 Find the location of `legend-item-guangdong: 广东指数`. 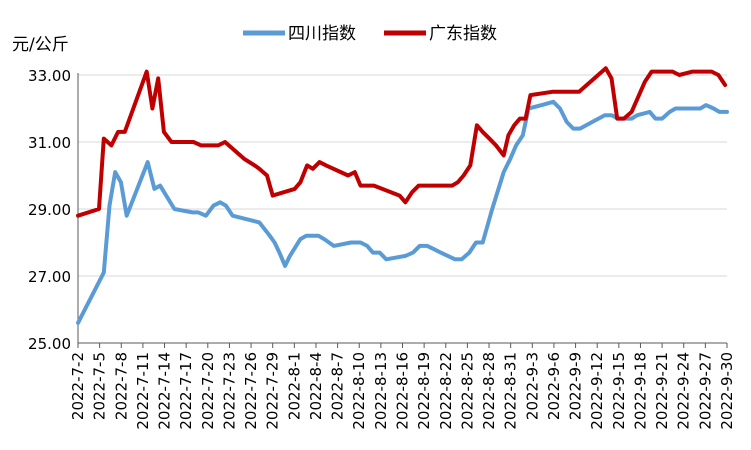

legend-item-guangdong: 广东指数 is located at coordinates (440, 34).